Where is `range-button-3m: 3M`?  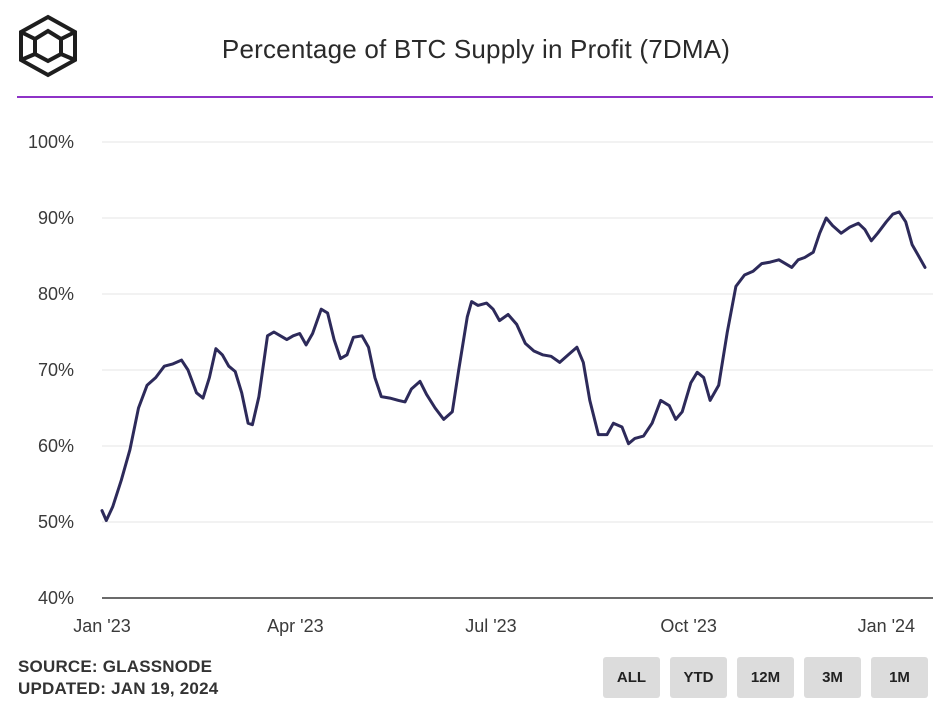
range-button-3m: 3M is located at coordinates (832, 677).